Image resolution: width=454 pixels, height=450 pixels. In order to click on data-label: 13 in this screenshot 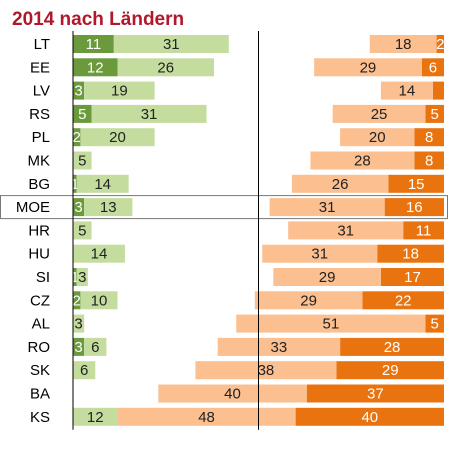, I will do `click(108, 207)`.